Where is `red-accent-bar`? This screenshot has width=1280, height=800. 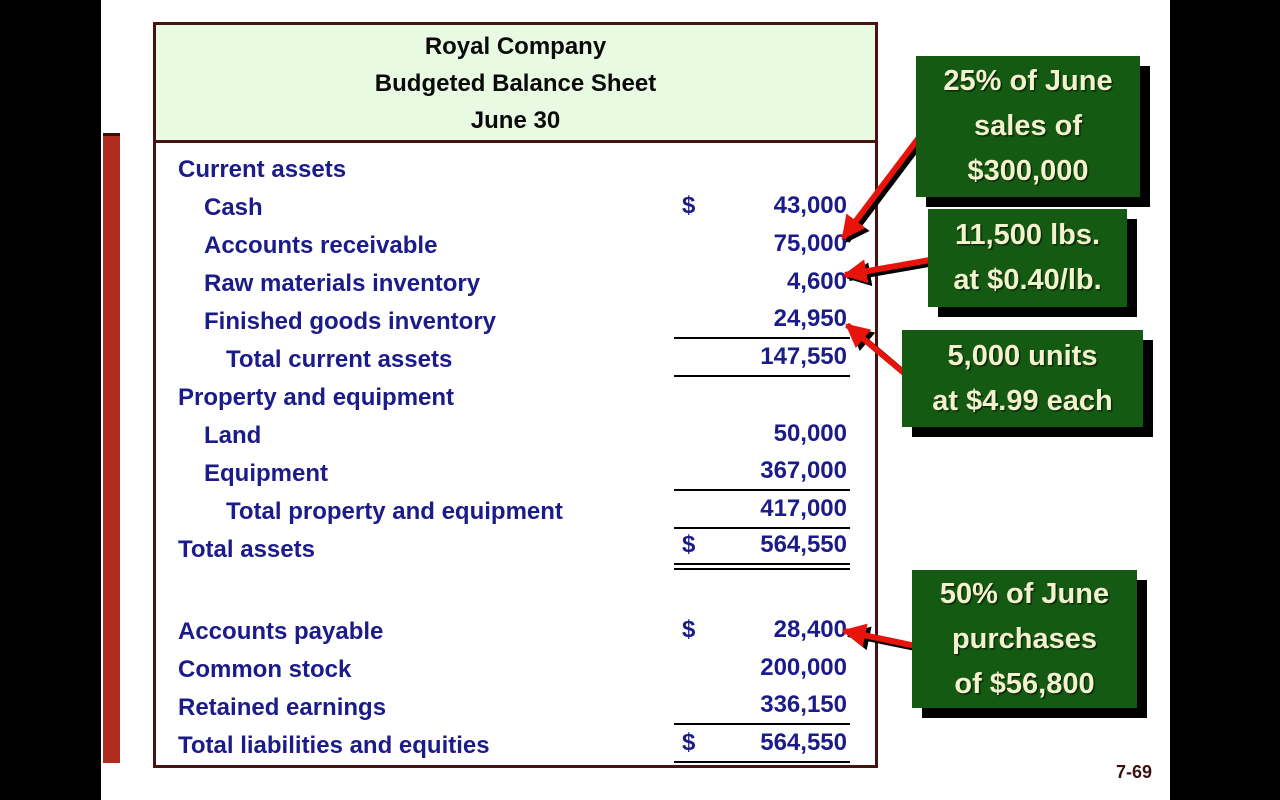
red-accent-bar is located at coordinates (111, 448).